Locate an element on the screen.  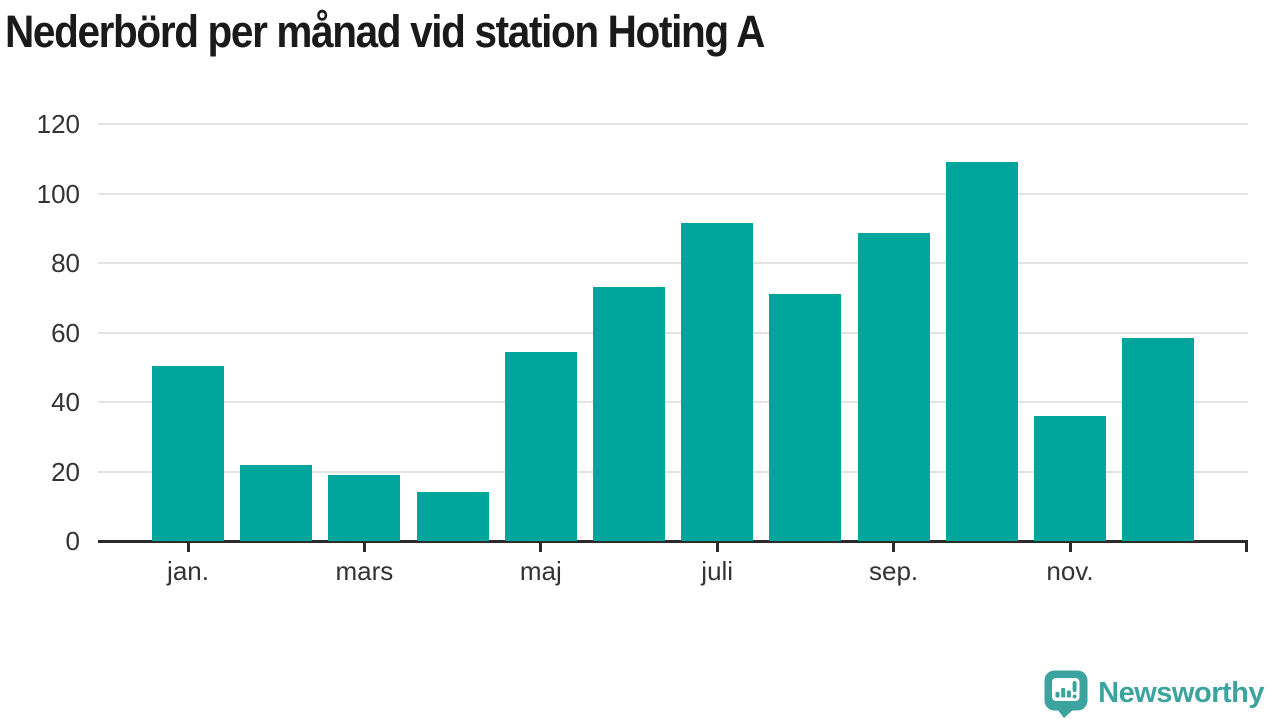
brand-name: Newsworthy is located at coordinates (1181, 693).